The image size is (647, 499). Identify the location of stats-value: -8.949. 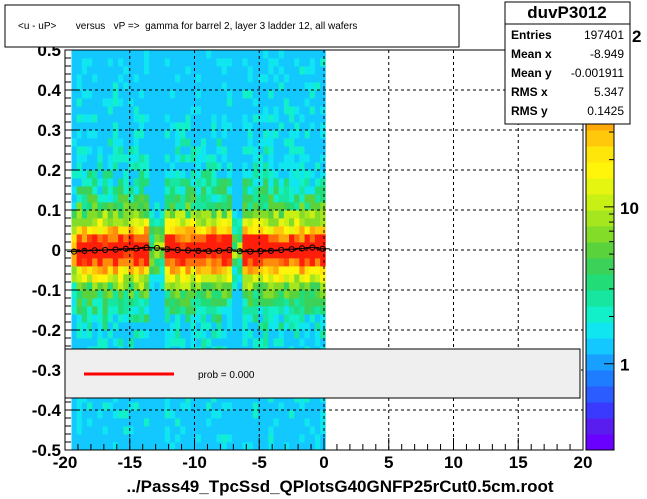
(607, 54).